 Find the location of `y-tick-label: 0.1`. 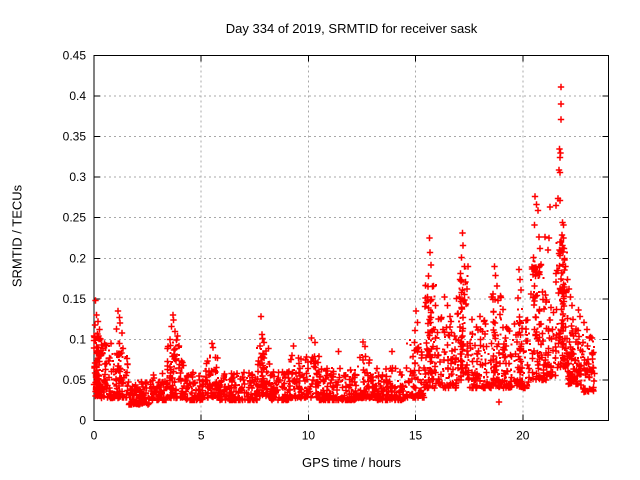

y-tick-label: 0.1 is located at coordinates (77, 339).